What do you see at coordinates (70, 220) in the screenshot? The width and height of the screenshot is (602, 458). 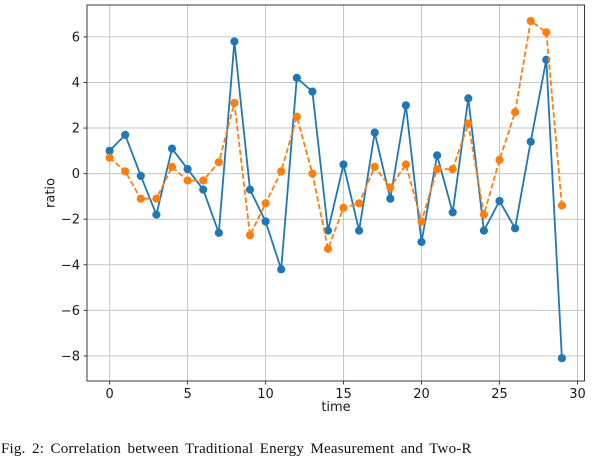 I see `y-tick-label: −2` at bounding box center [70, 220].